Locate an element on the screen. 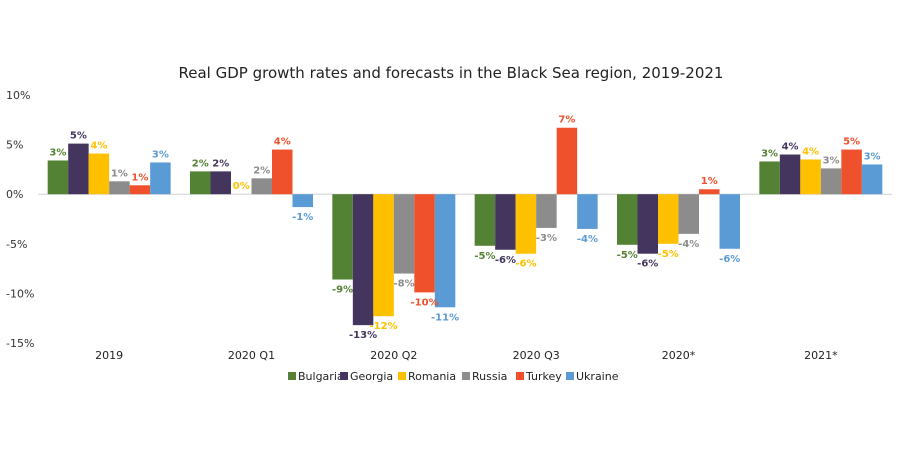 This screenshot has height=450, width=900. data-label: -1% is located at coordinates (302, 217).